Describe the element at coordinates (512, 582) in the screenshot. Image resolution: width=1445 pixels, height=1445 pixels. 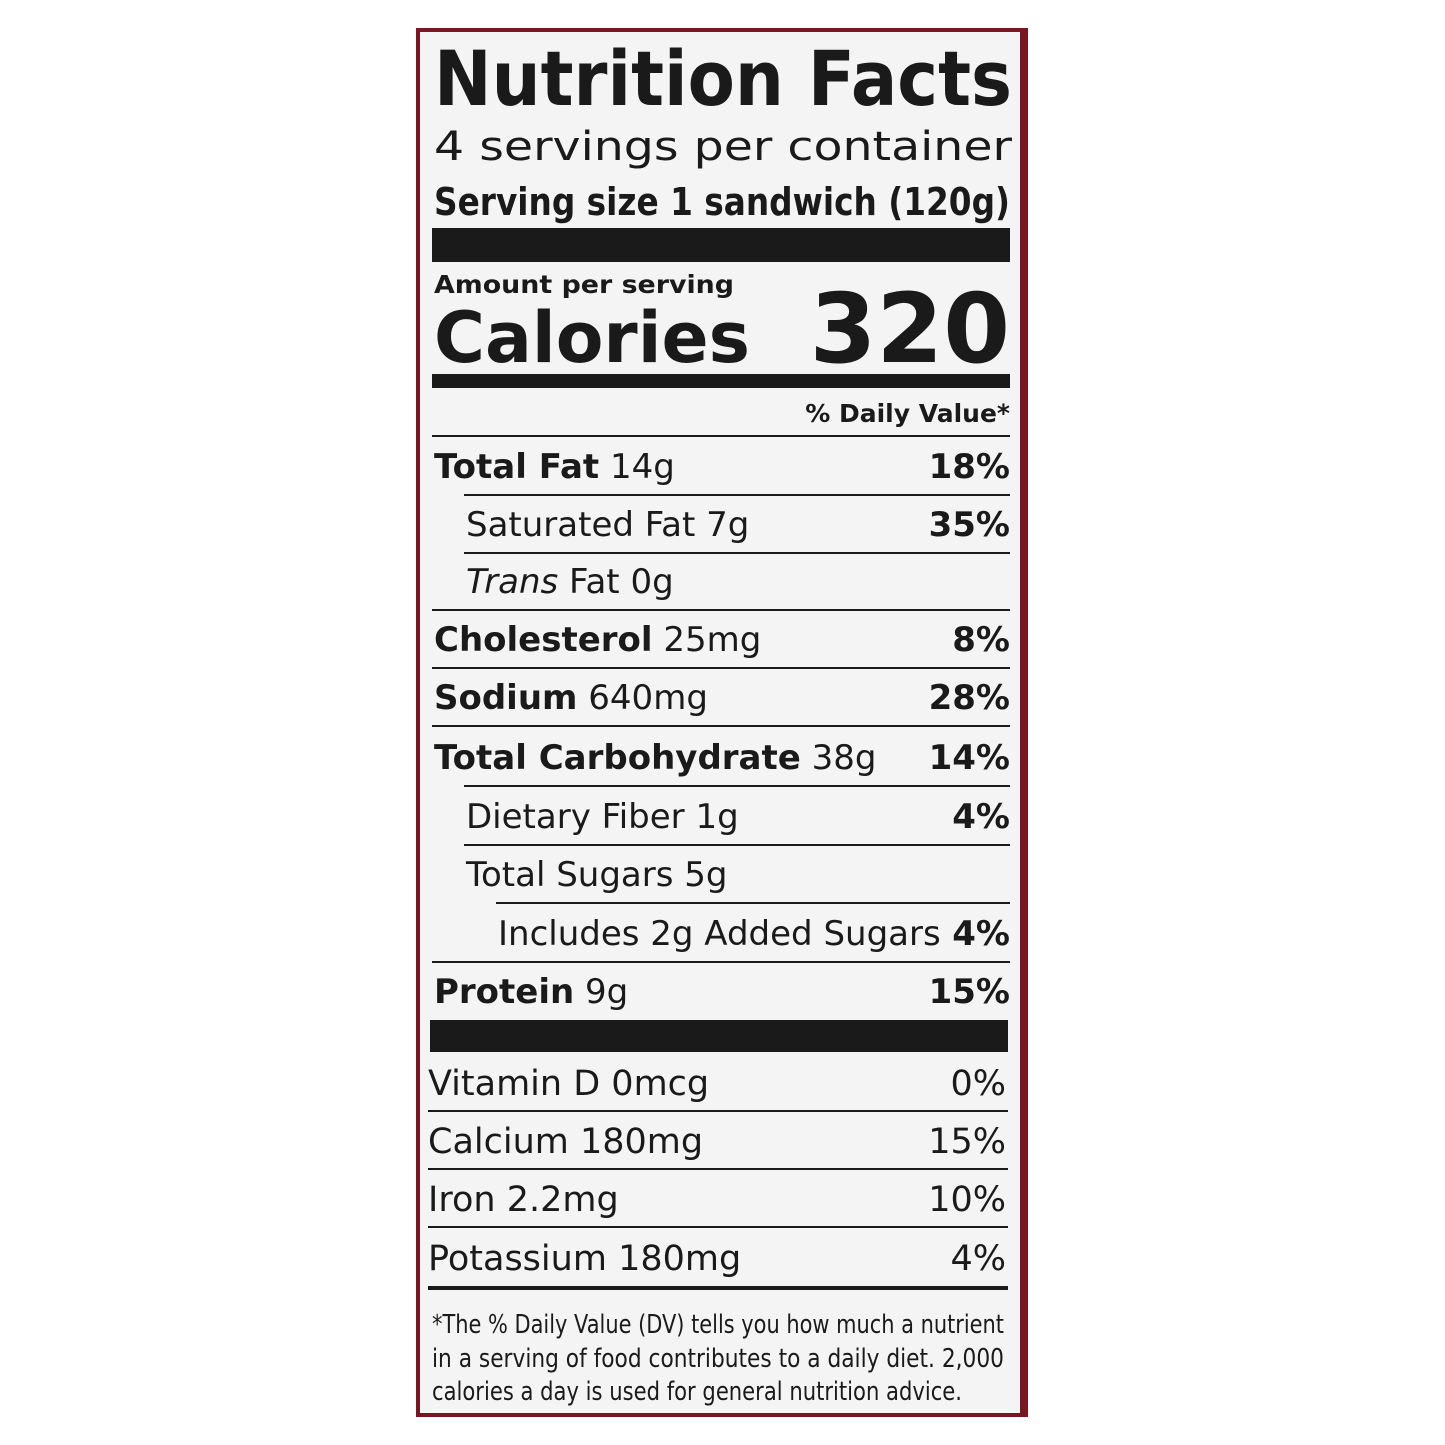
I see `nutrient-name: Trans` at that location.